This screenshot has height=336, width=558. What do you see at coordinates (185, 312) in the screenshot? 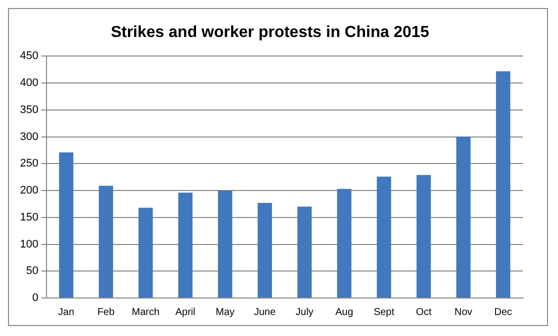
I see `x-tick-label: April` at bounding box center [185, 312].